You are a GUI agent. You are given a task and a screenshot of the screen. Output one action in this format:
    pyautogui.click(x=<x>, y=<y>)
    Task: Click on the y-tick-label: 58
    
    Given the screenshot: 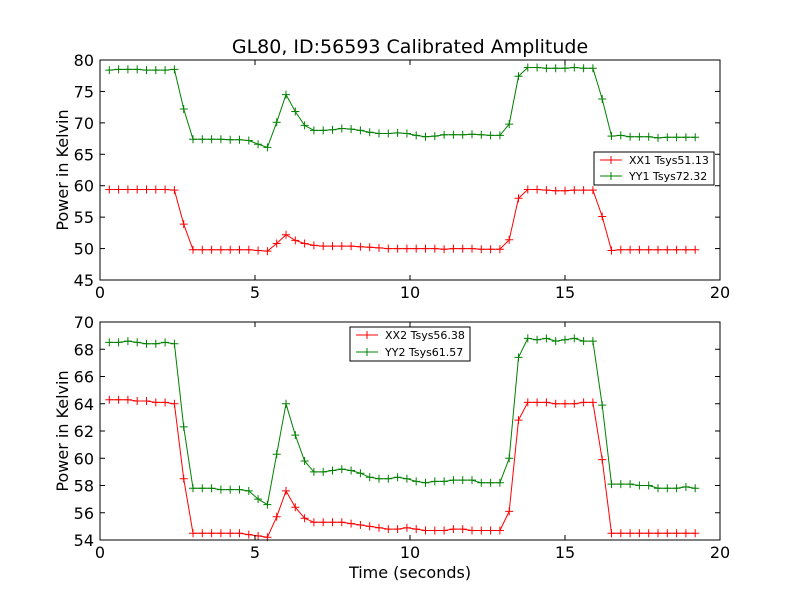 What is the action you would take?
    pyautogui.click(x=84, y=486)
    